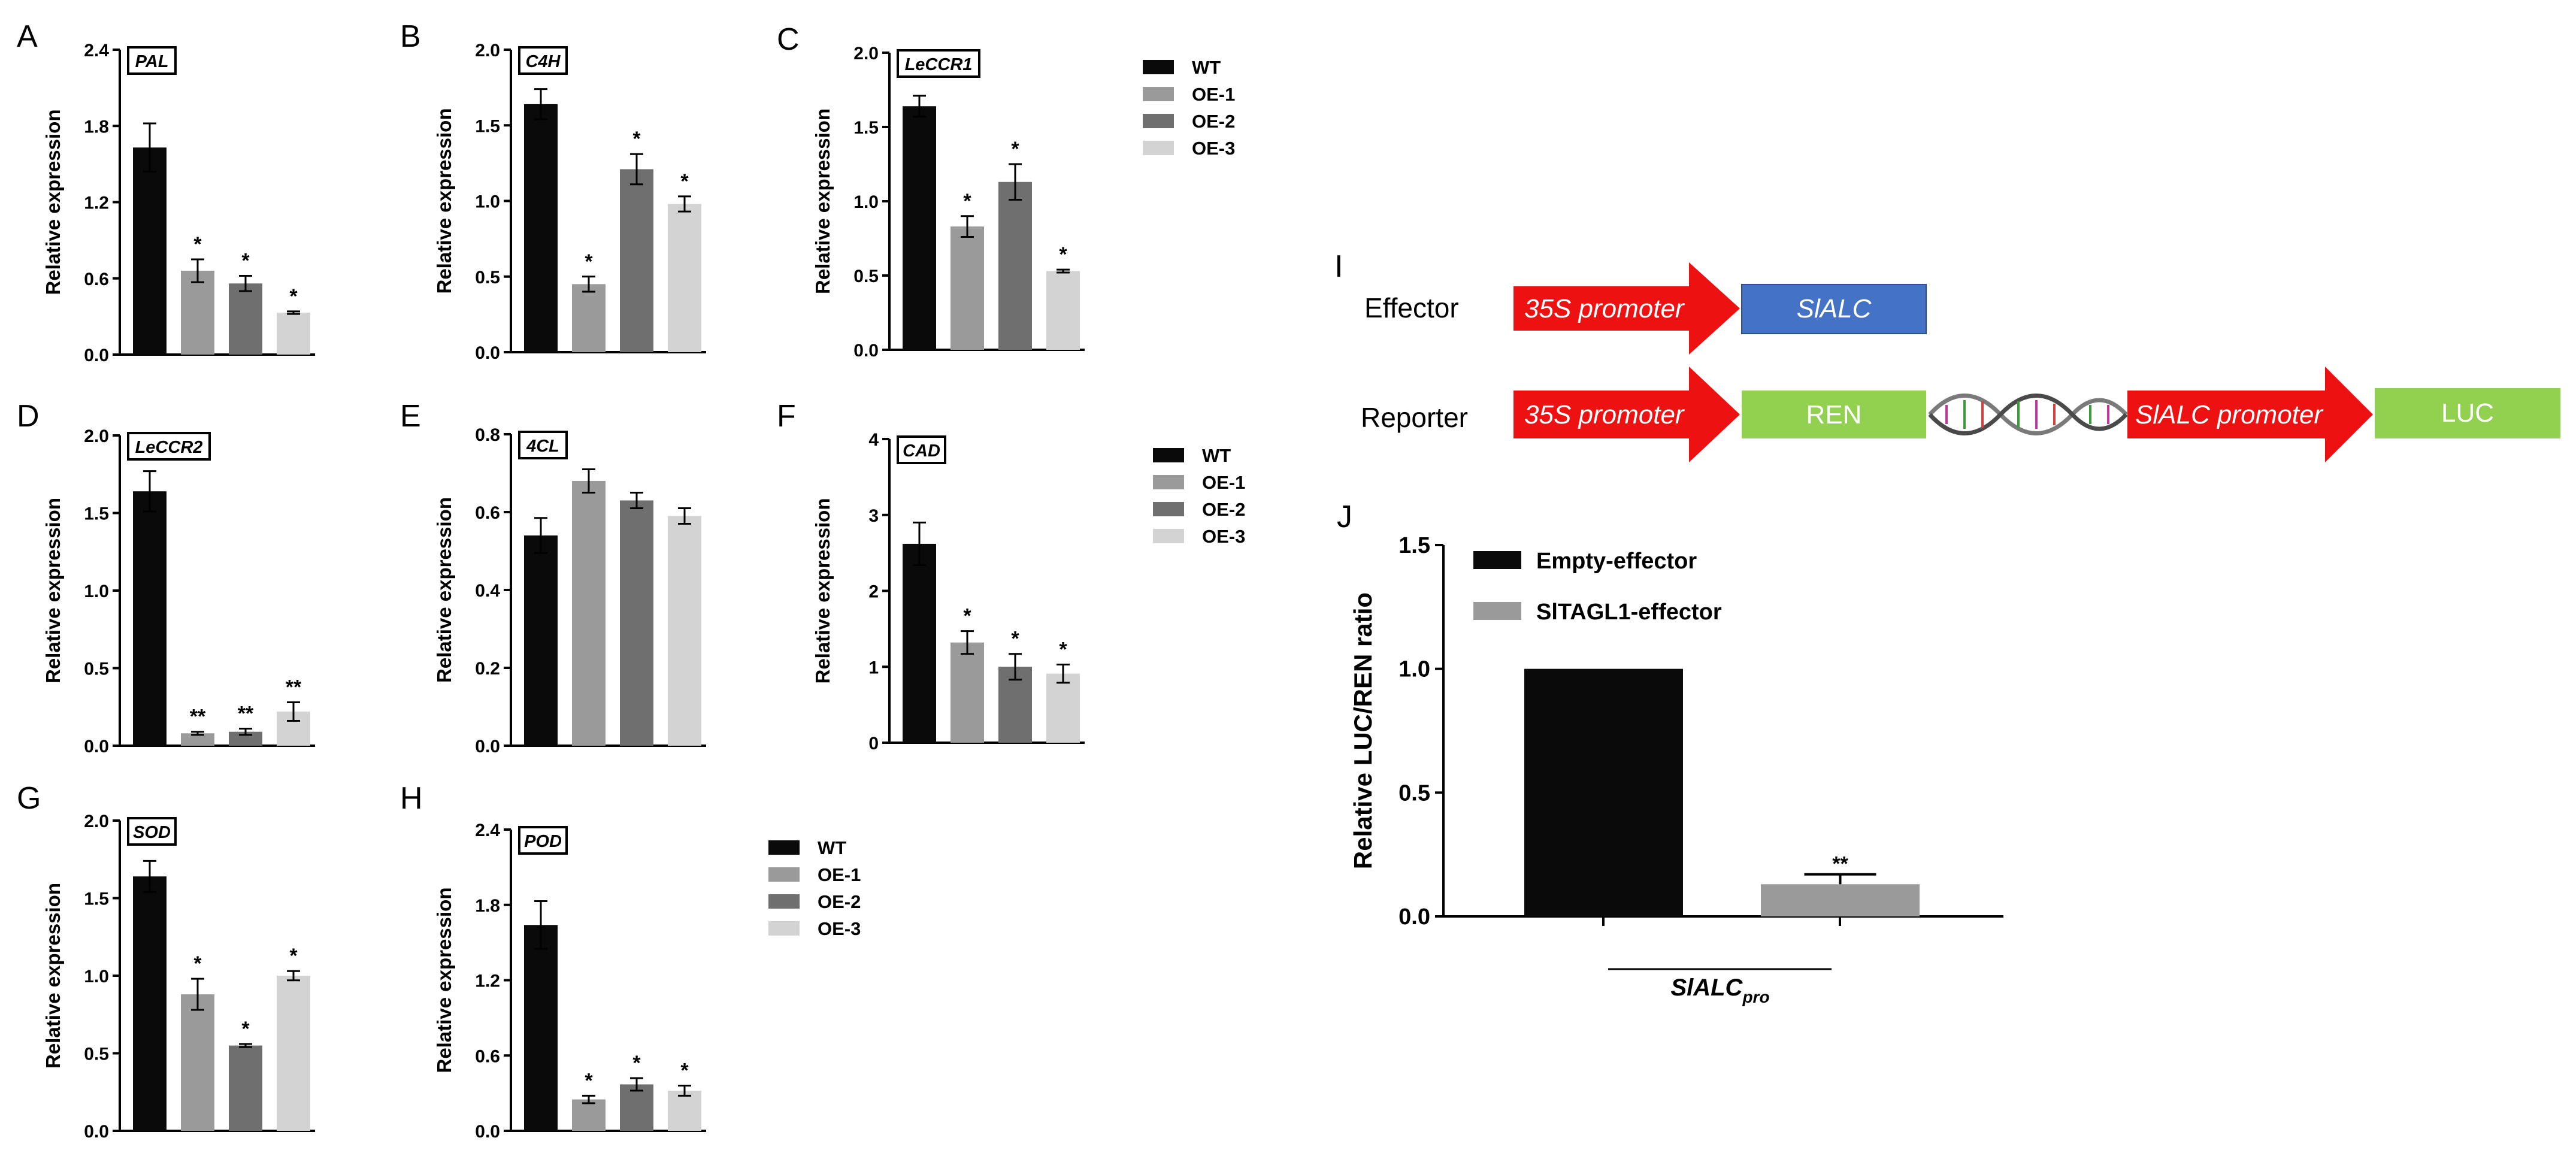 This screenshot has width=2576, height=1153. What do you see at coordinates (2028, 414) in the screenshot?
I see `dna-helix-icon` at bounding box center [2028, 414].